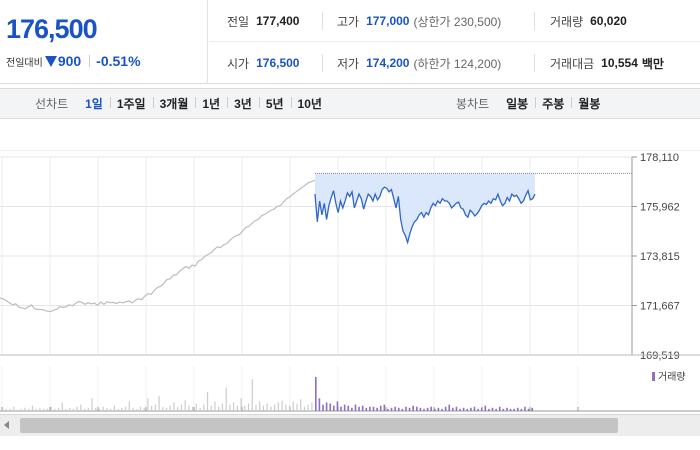 Image resolution: width=700 pixels, height=450 pixels. I want to click on period-1y-button: 1년, so click(211, 103).